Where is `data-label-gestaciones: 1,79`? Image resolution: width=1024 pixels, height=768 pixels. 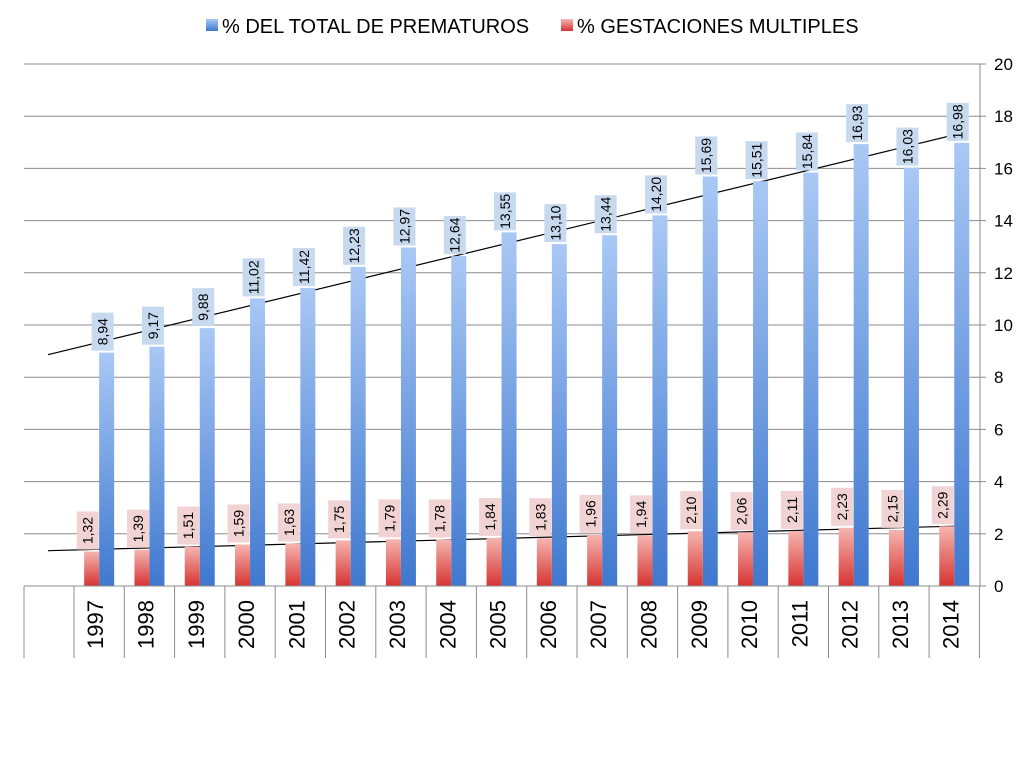
data-label-gestaciones: 1,79 is located at coordinates (389, 517).